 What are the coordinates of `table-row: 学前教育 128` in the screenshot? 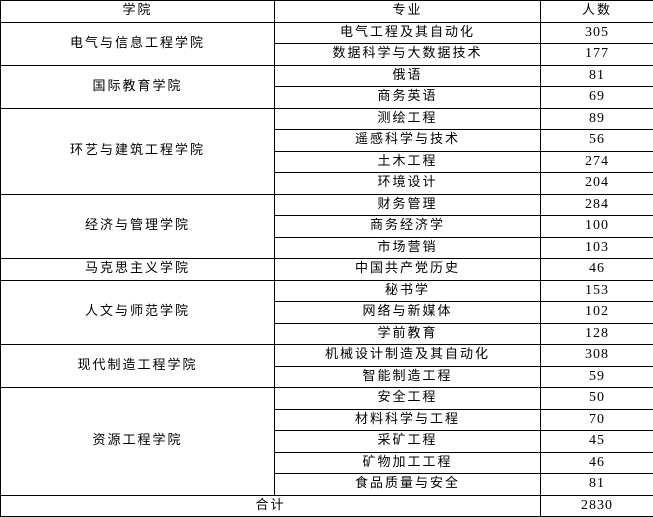 It's located at (327, 333).